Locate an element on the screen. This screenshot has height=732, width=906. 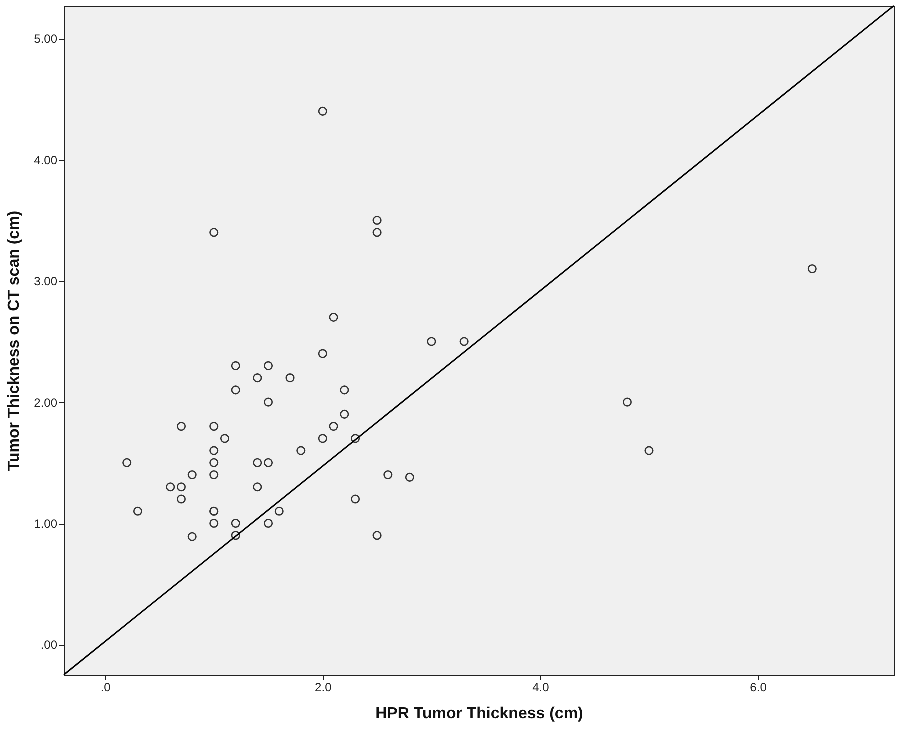
y-tick-label: 1.00 is located at coordinates (46, 524).